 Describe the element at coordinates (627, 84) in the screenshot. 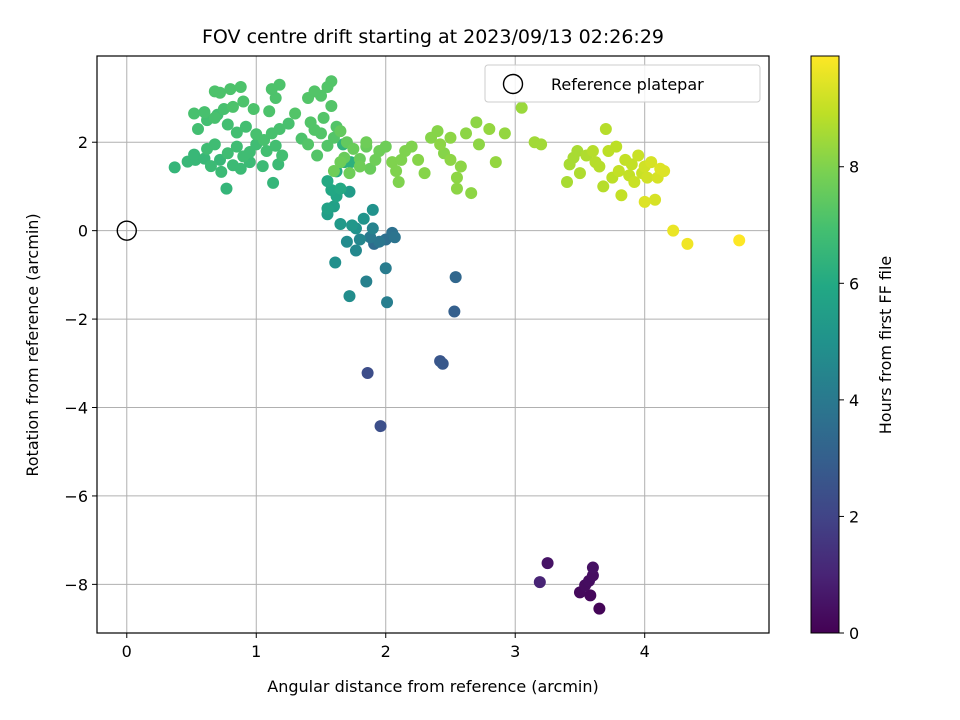

I see `legend-entry-label: Reference platepar` at that location.